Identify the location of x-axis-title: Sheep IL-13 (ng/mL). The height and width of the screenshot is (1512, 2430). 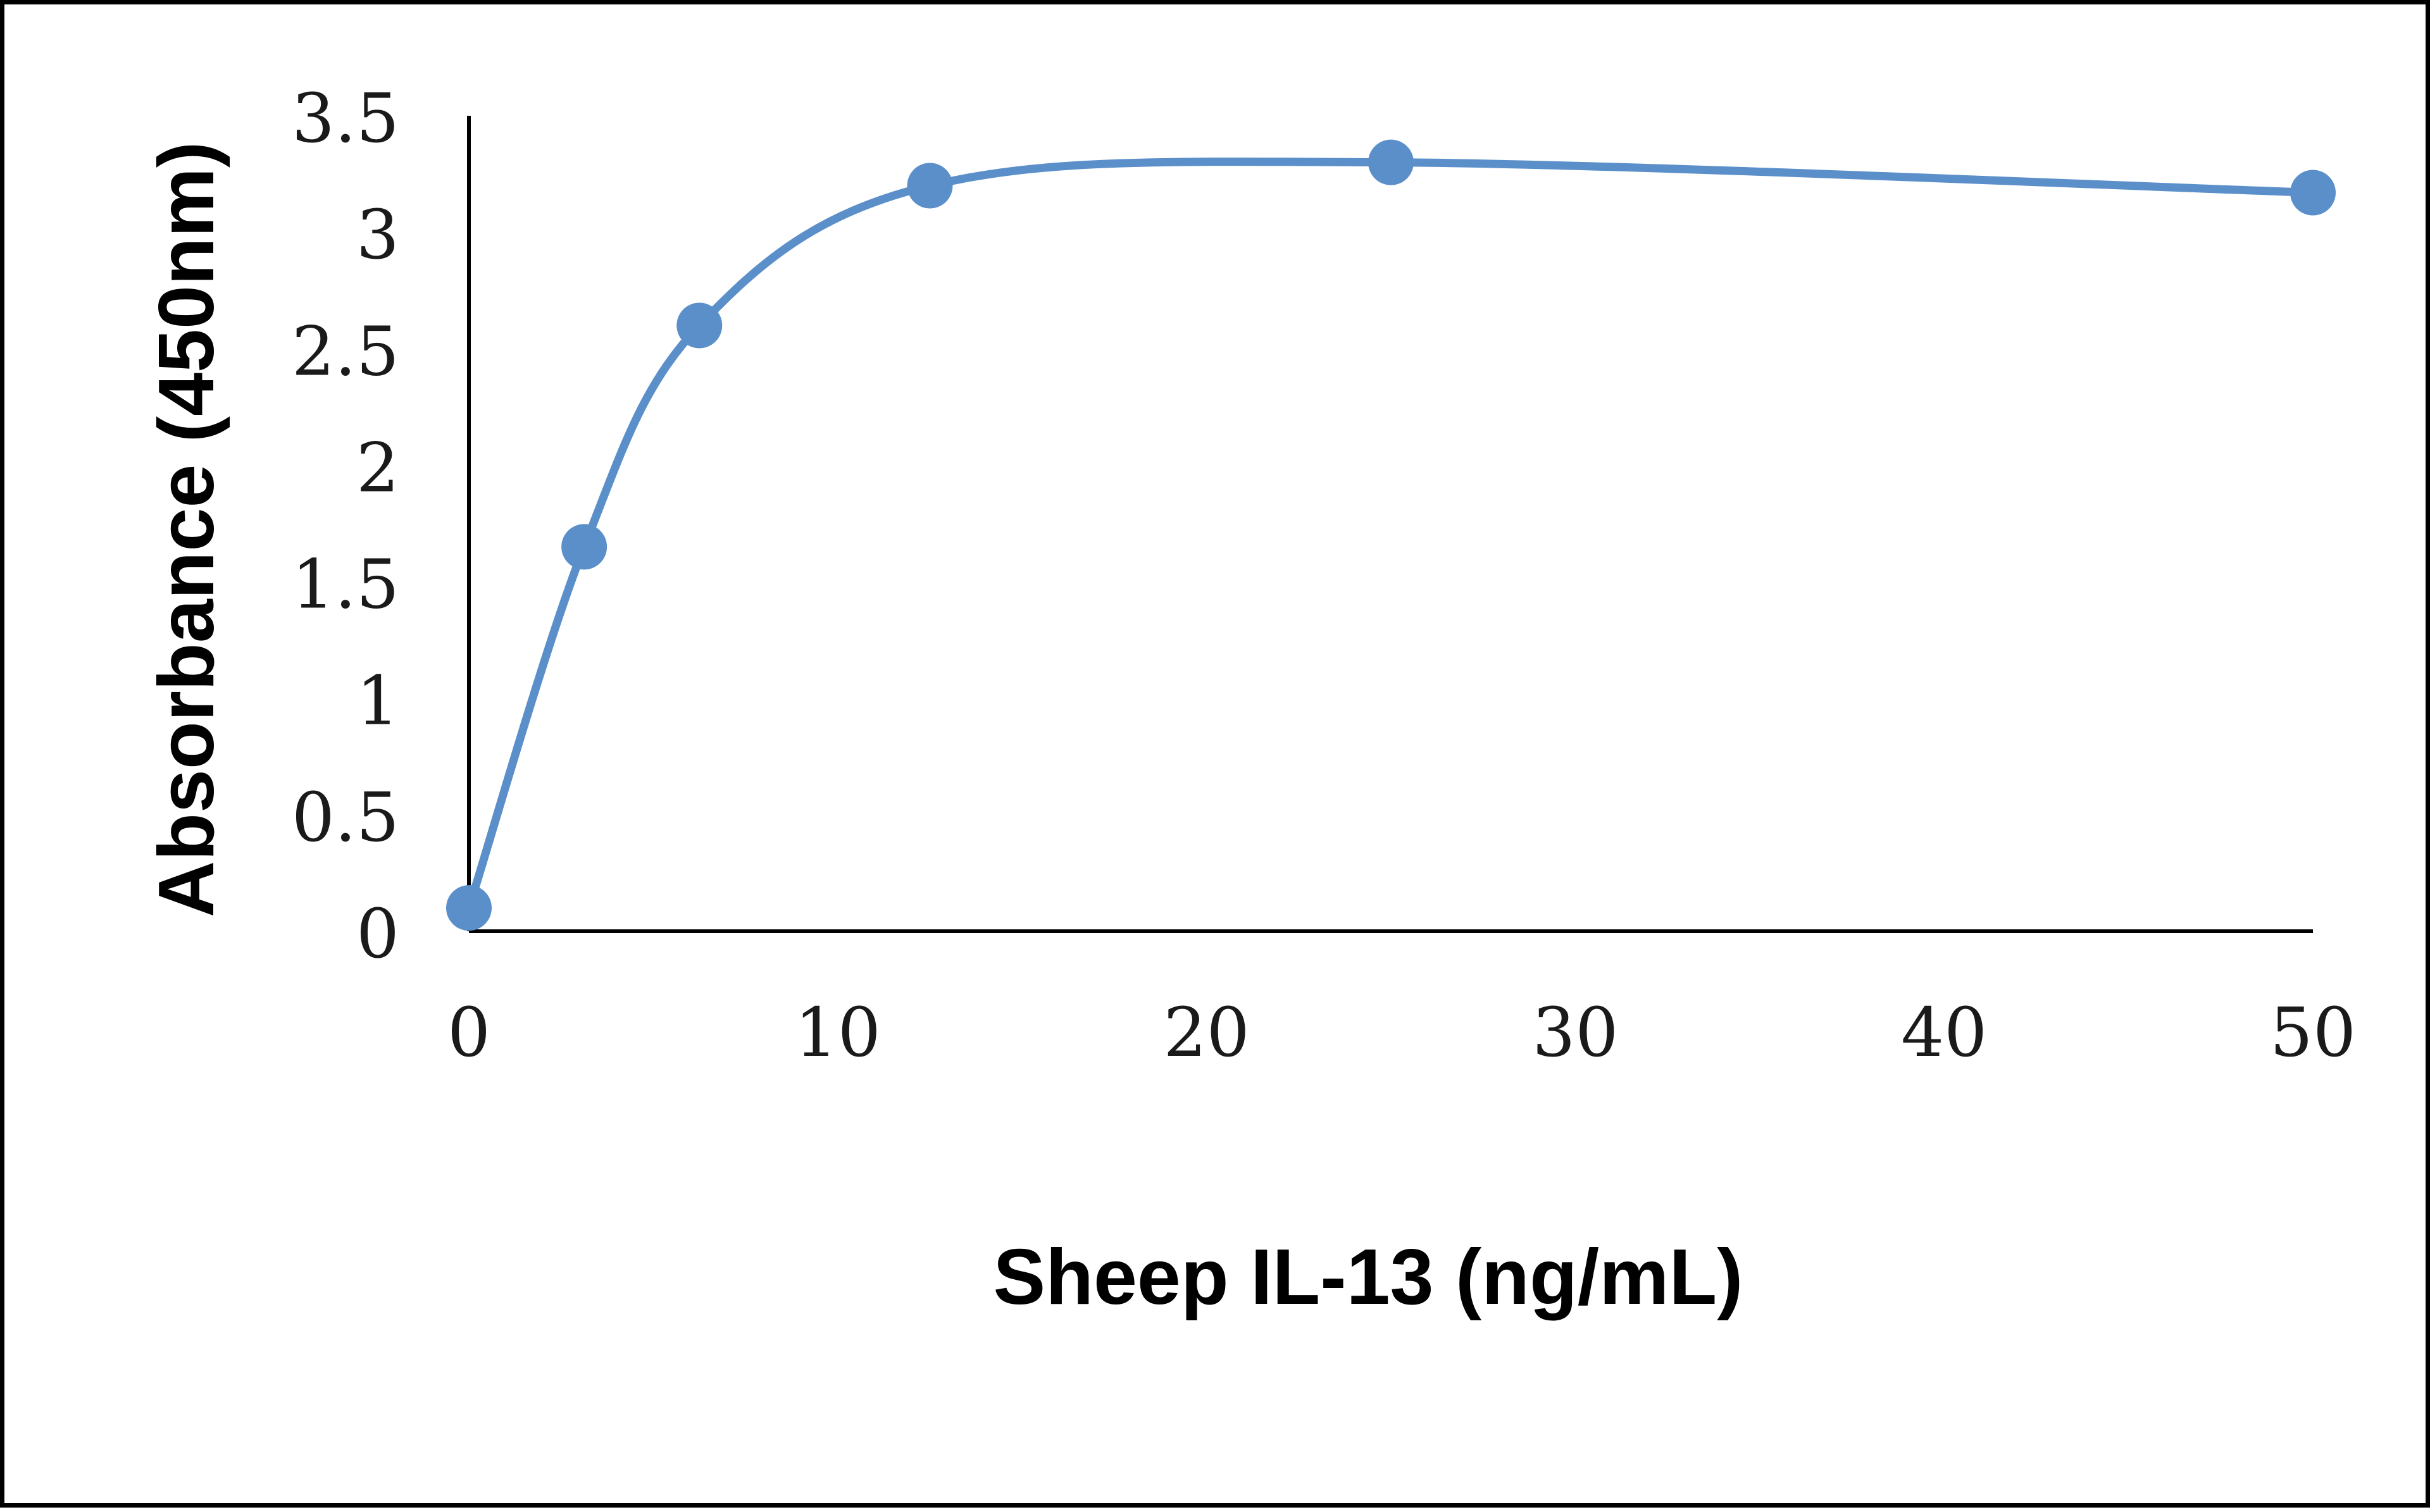
(1368, 1277).